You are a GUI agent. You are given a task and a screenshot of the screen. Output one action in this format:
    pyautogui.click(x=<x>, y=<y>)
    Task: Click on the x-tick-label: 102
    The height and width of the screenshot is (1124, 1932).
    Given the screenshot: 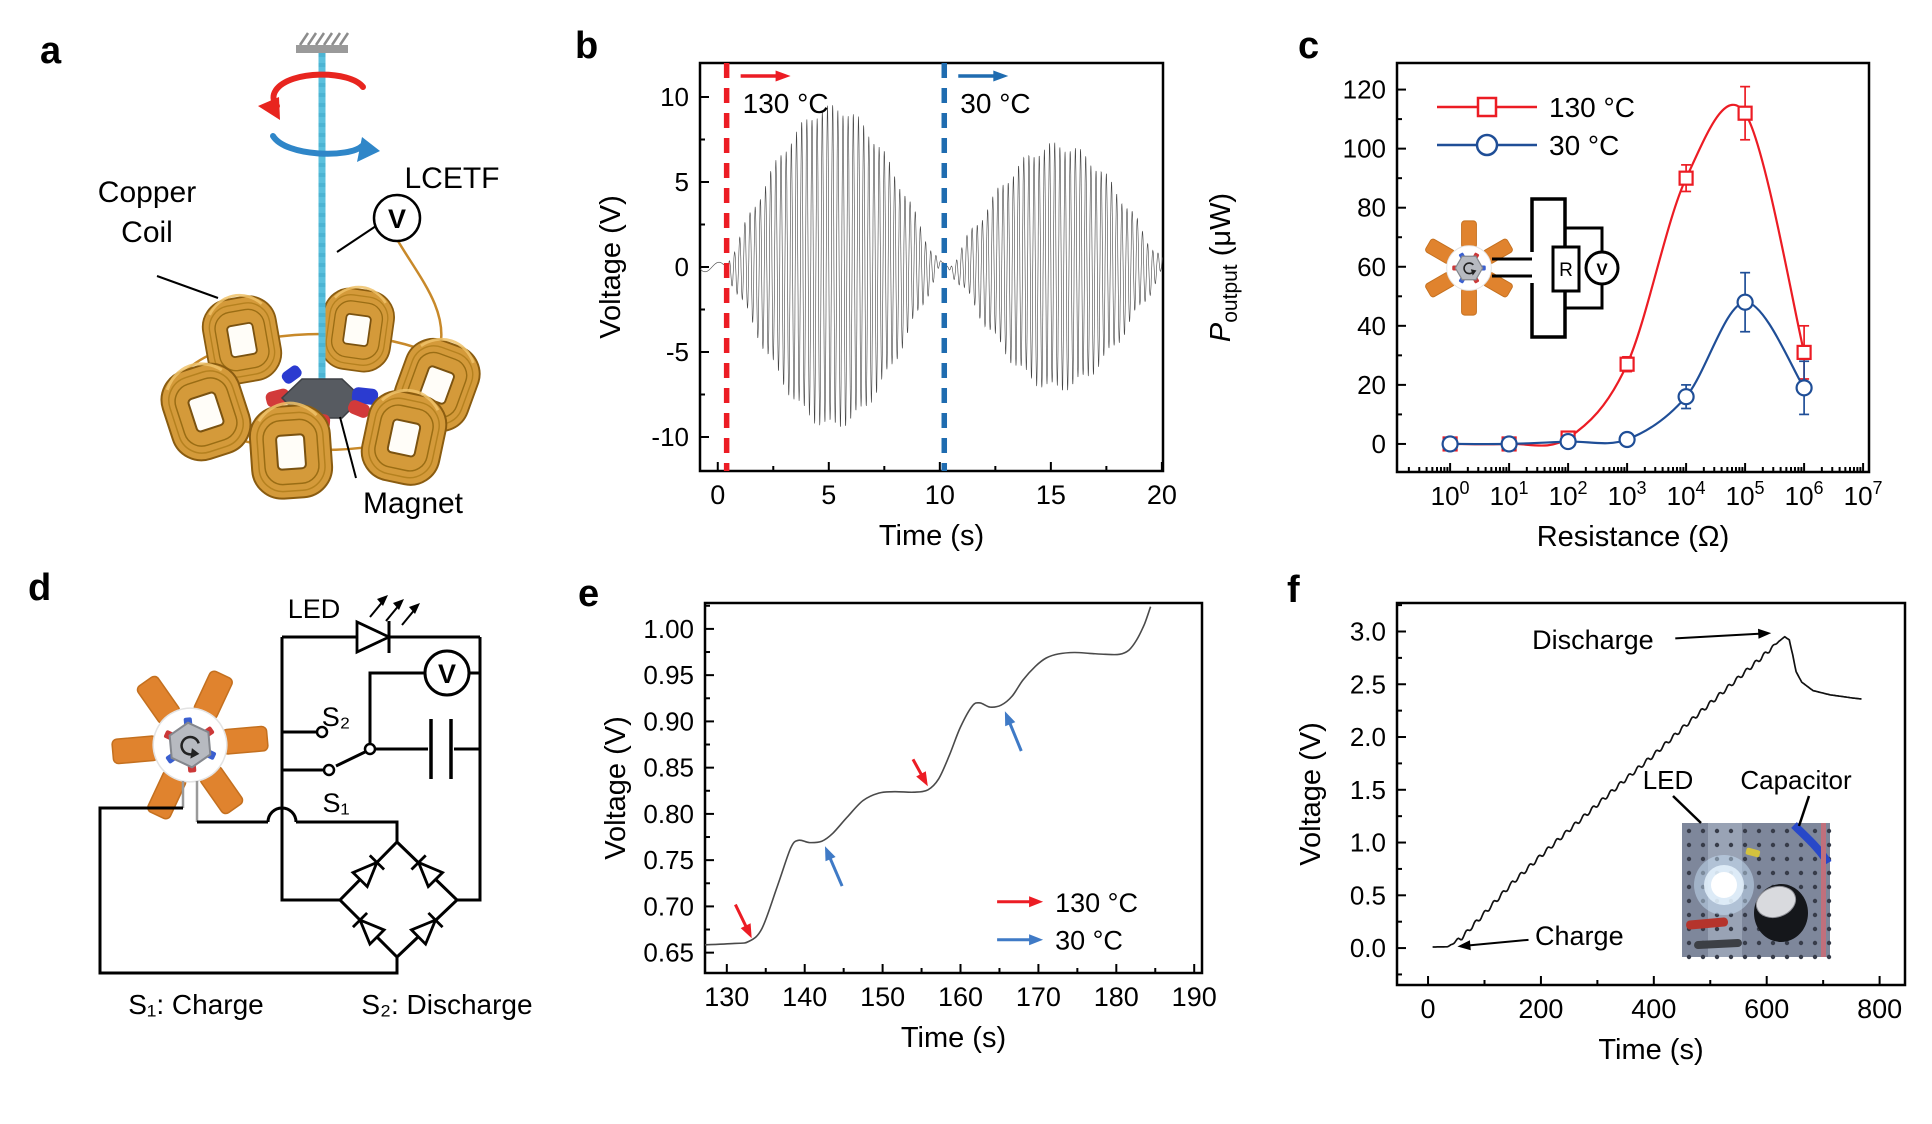 What is the action you would take?
    pyautogui.click(x=1568, y=494)
    